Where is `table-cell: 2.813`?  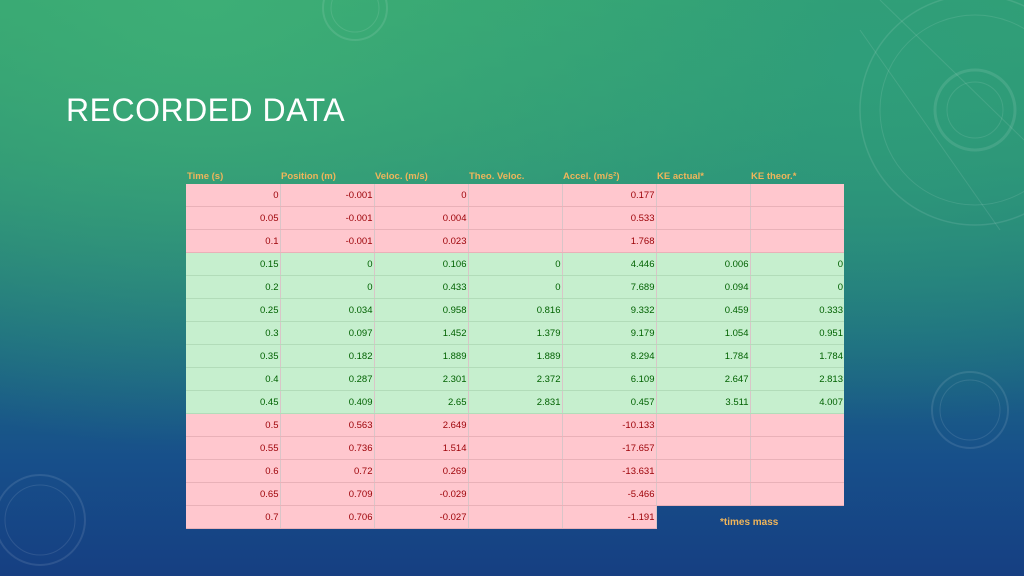
table-cell: 2.813 is located at coordinates (797, 379).